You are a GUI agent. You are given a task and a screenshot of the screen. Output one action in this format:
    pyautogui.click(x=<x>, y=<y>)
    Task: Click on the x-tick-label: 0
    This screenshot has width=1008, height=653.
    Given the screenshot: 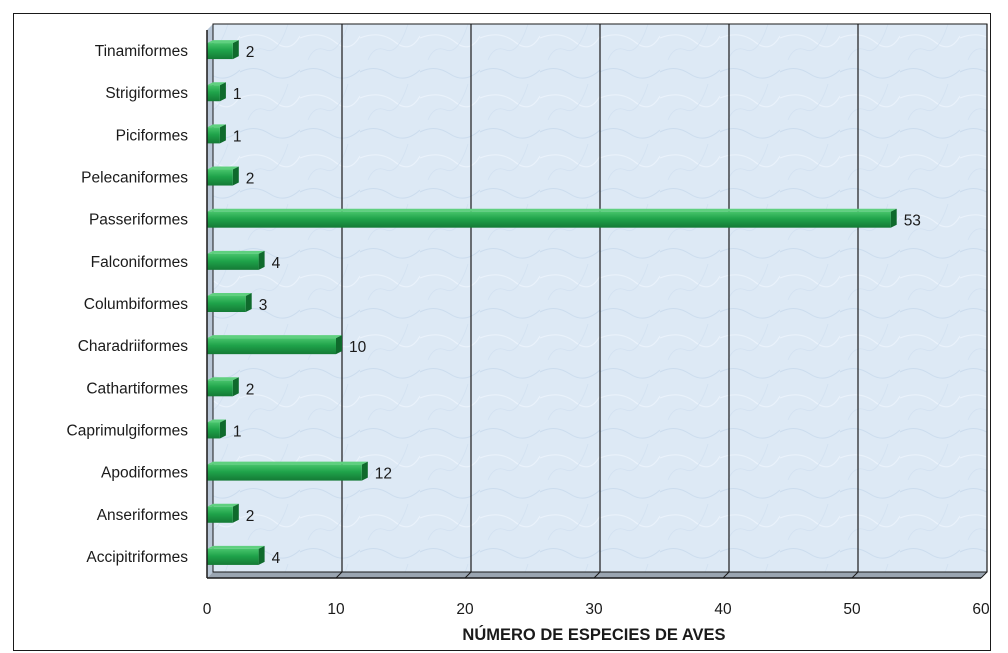 What is the action you would take?
    pyautogui.click(x=207, y=609)
    